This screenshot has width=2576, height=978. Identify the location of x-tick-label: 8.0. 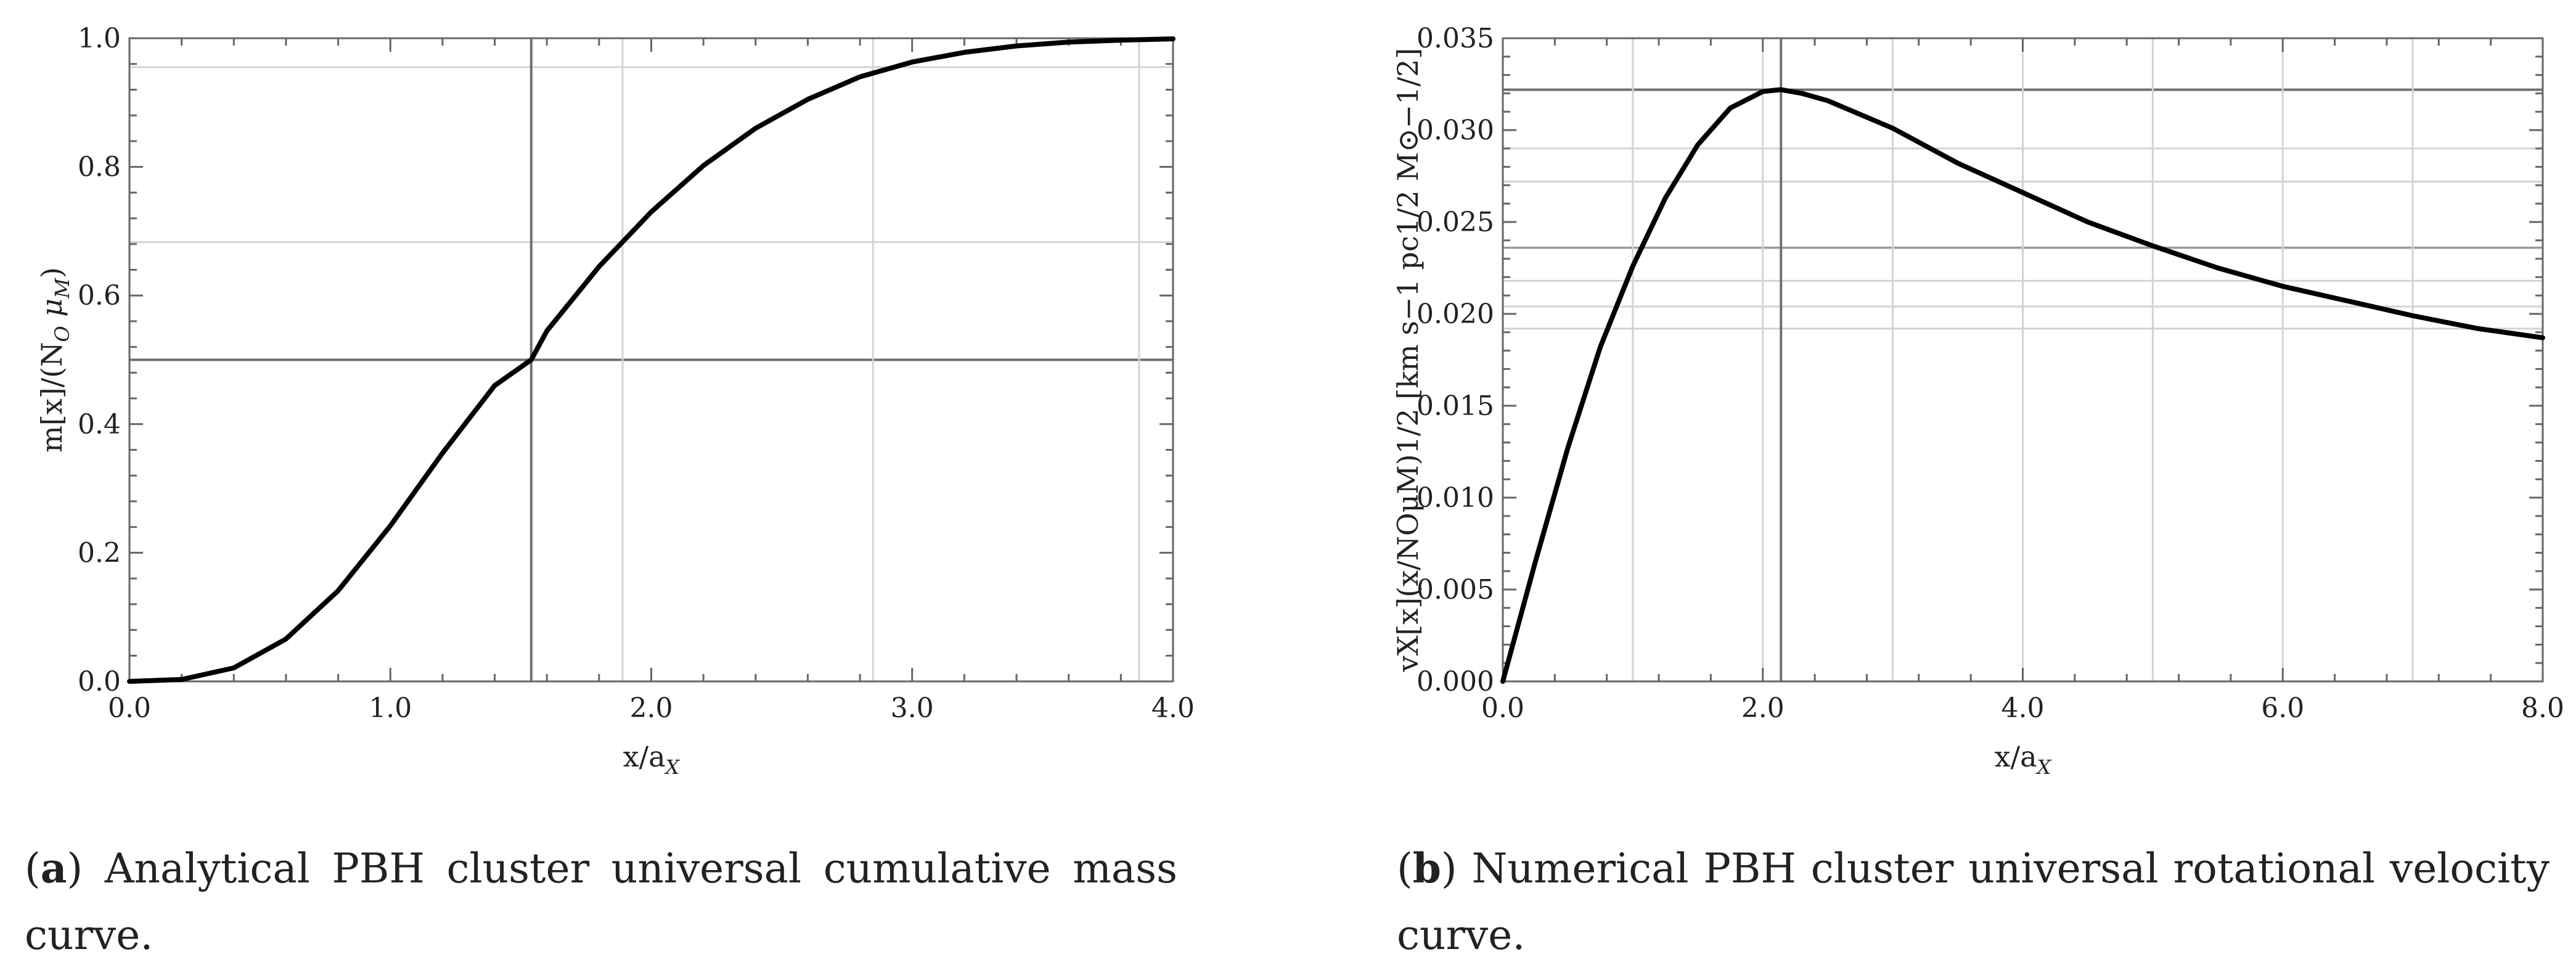
(2542, 708).